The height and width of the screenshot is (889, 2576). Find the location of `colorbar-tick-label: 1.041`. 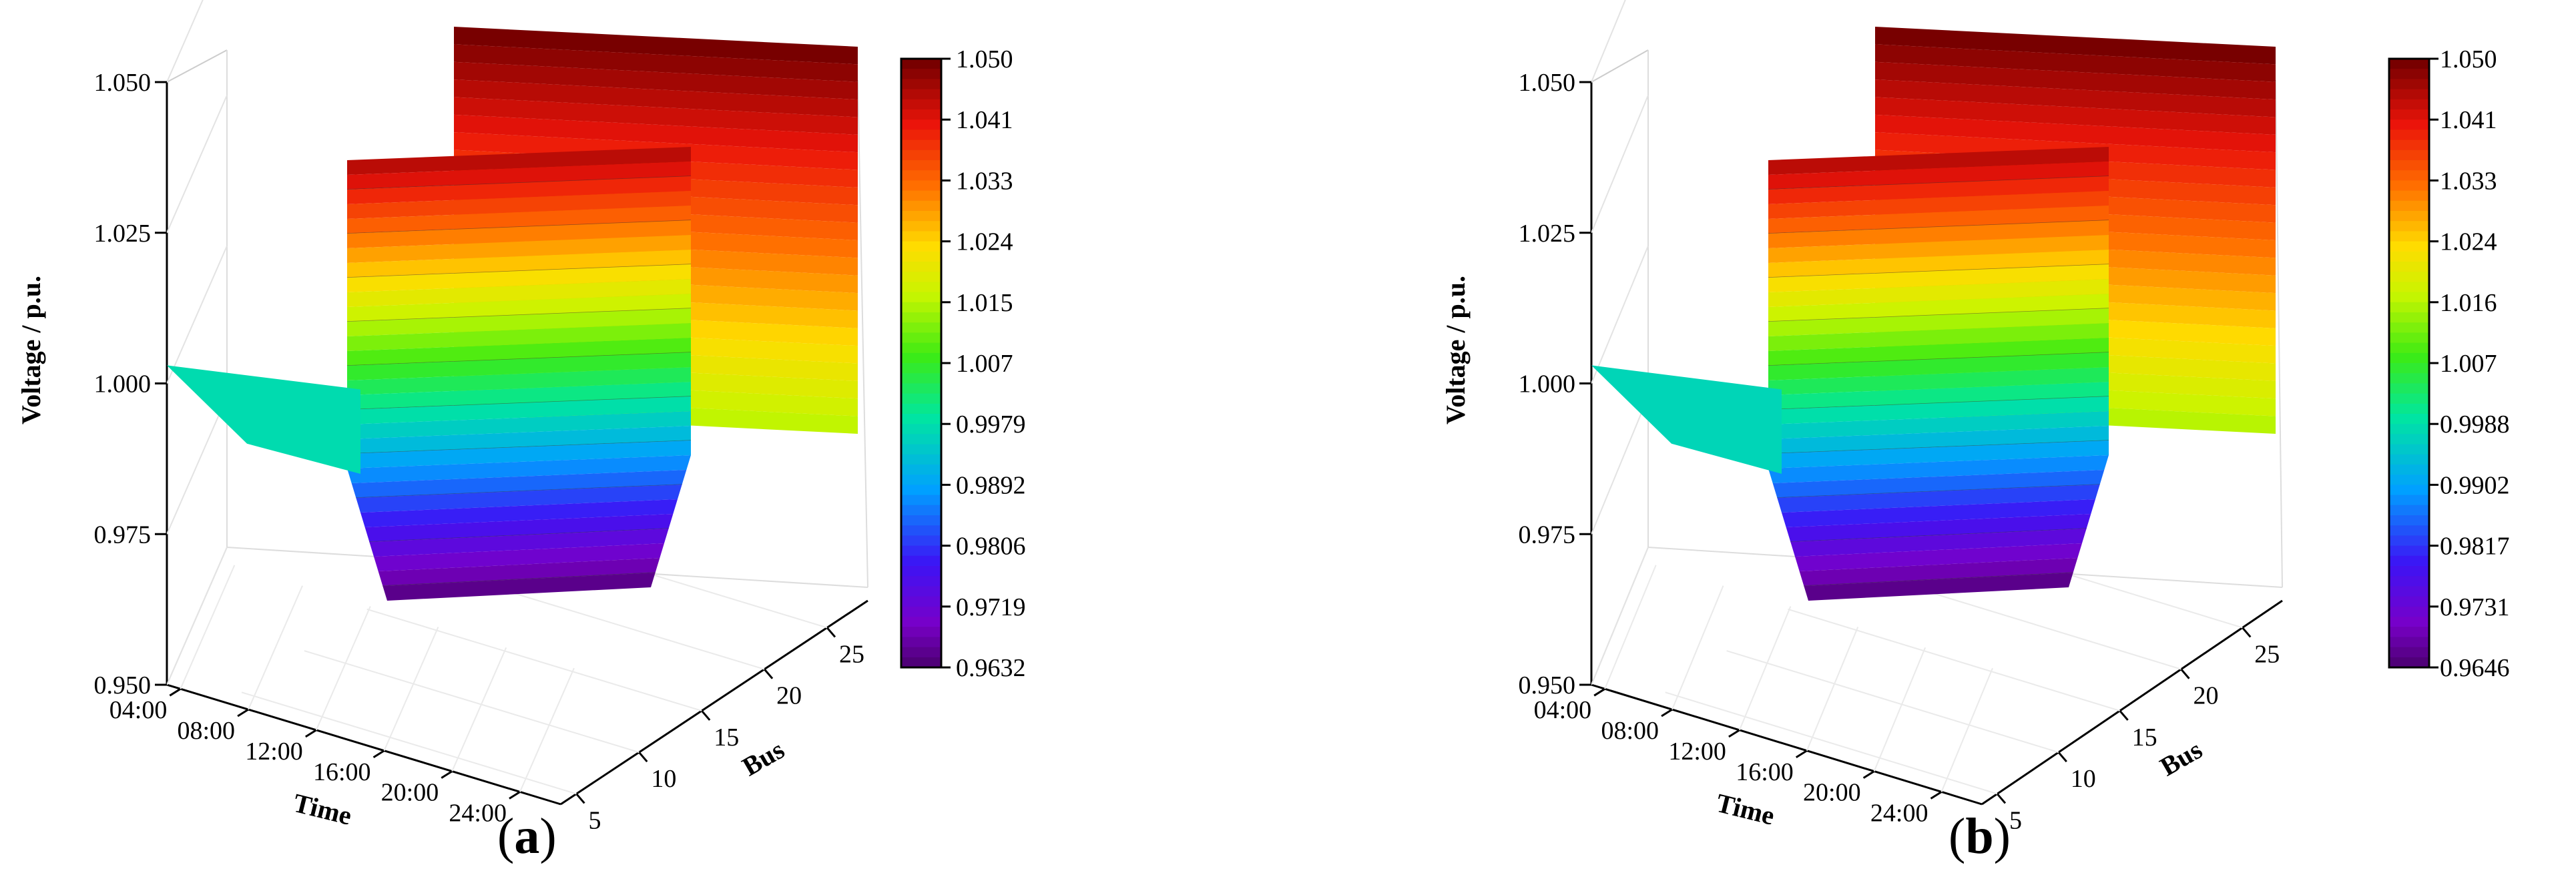

colorbar-tick-label: 1.041 is located at coordinates (984, 120).